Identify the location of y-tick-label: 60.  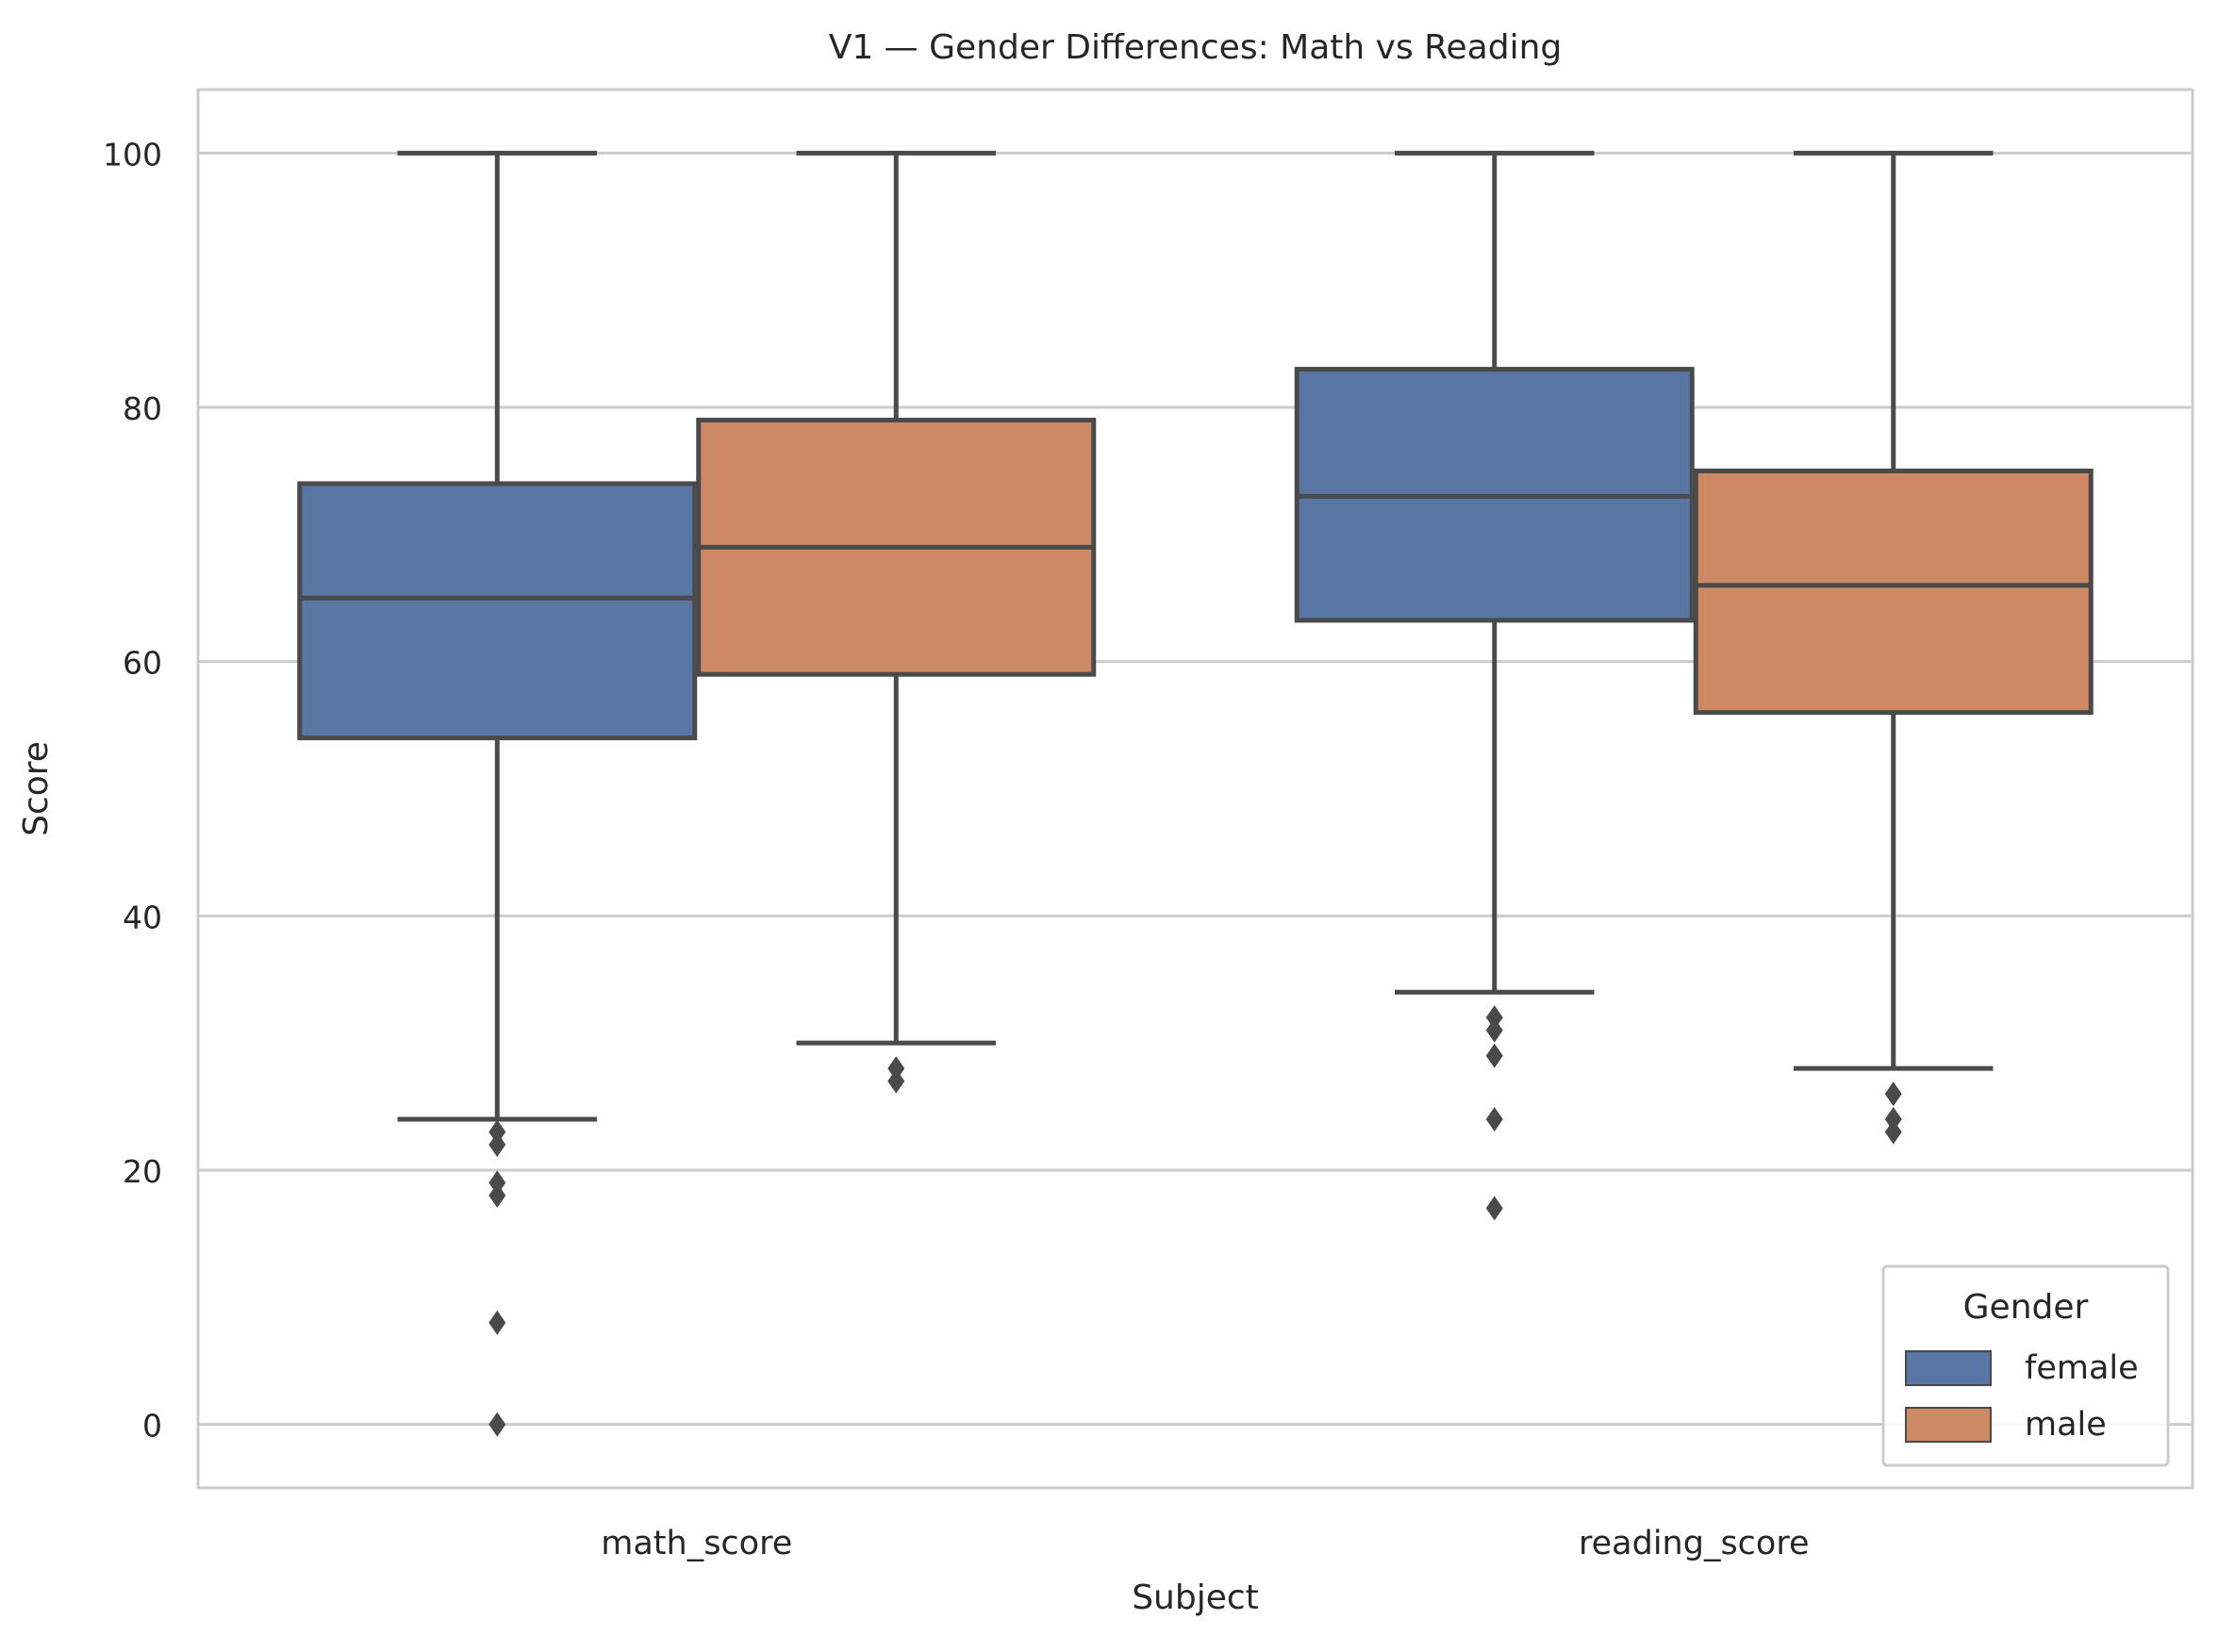
(142, 663).